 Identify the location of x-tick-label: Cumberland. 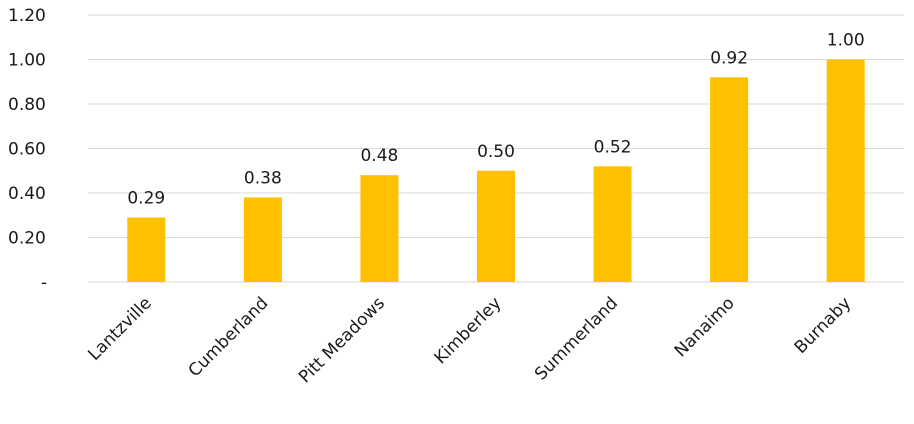
(229, 337).